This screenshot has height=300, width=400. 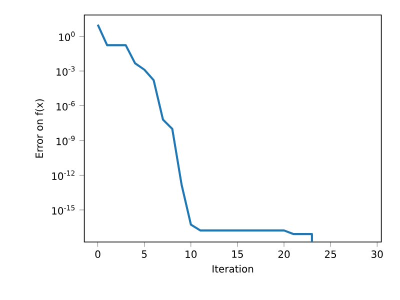 What do you see at coordinates (233, 268) in the screenshot?
I see `x-axis-title: Iteration` at bounding box center [233, 268].